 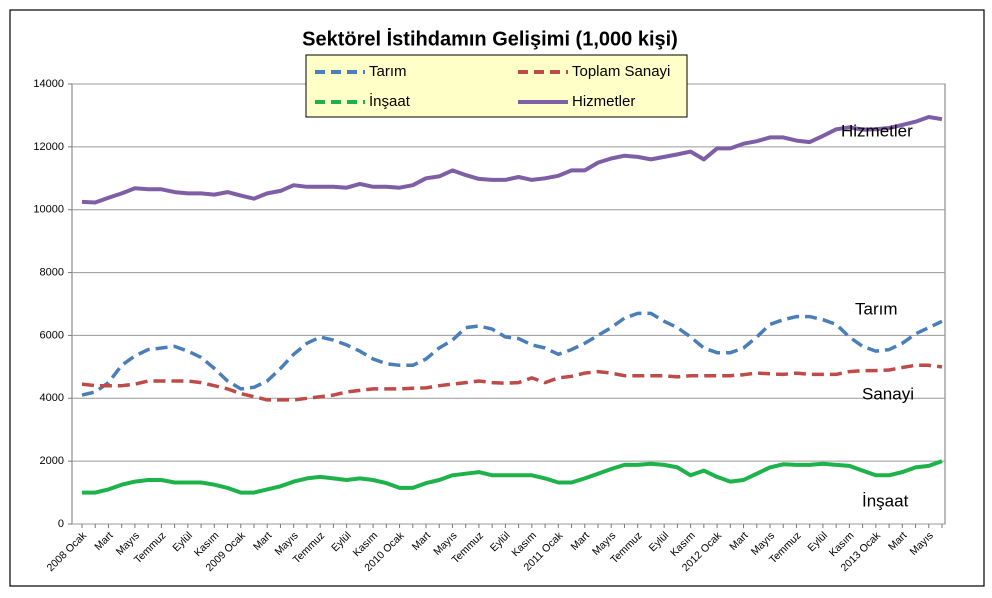 I want to click on y-tick-label: 6000, so click(x=52, y=335).